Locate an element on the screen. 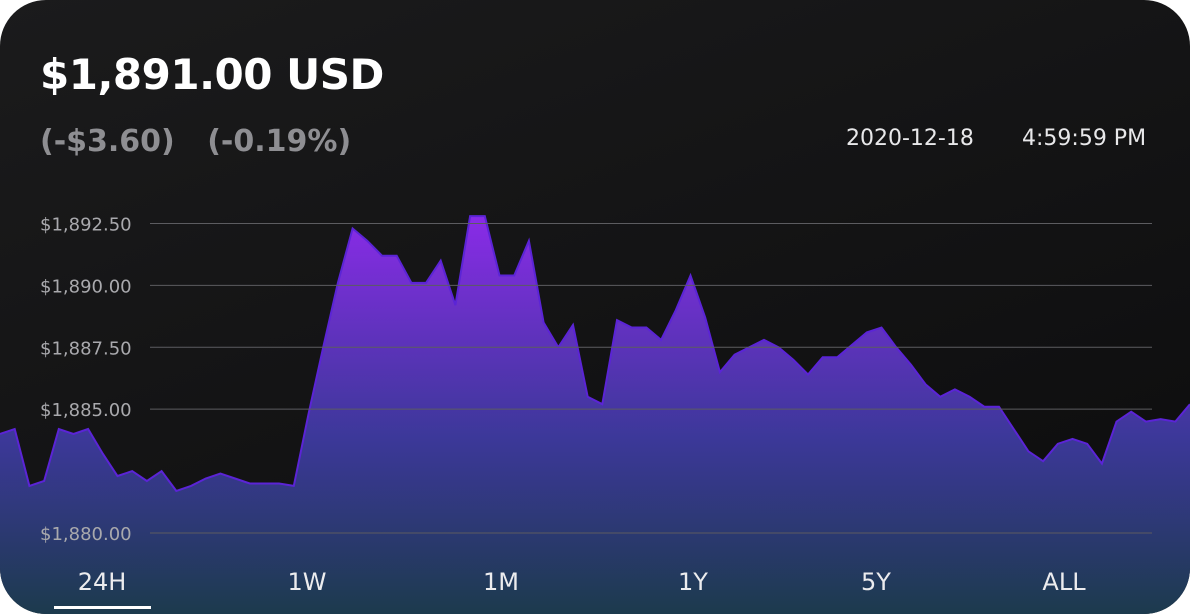 The width and height of the screenshot is (1190, 614). current-price: $1,891.00 USD is located at coordinates (212, 74).